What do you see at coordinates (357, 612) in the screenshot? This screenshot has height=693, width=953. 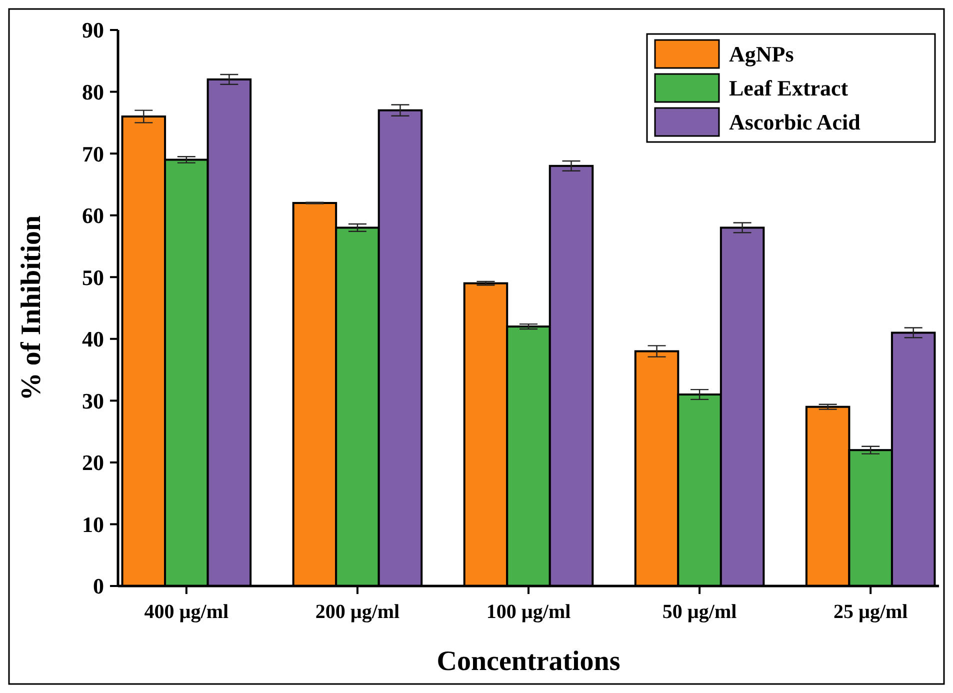 I see `x-tick-label: 200 µg/ml` at bounding box center [357, 612].